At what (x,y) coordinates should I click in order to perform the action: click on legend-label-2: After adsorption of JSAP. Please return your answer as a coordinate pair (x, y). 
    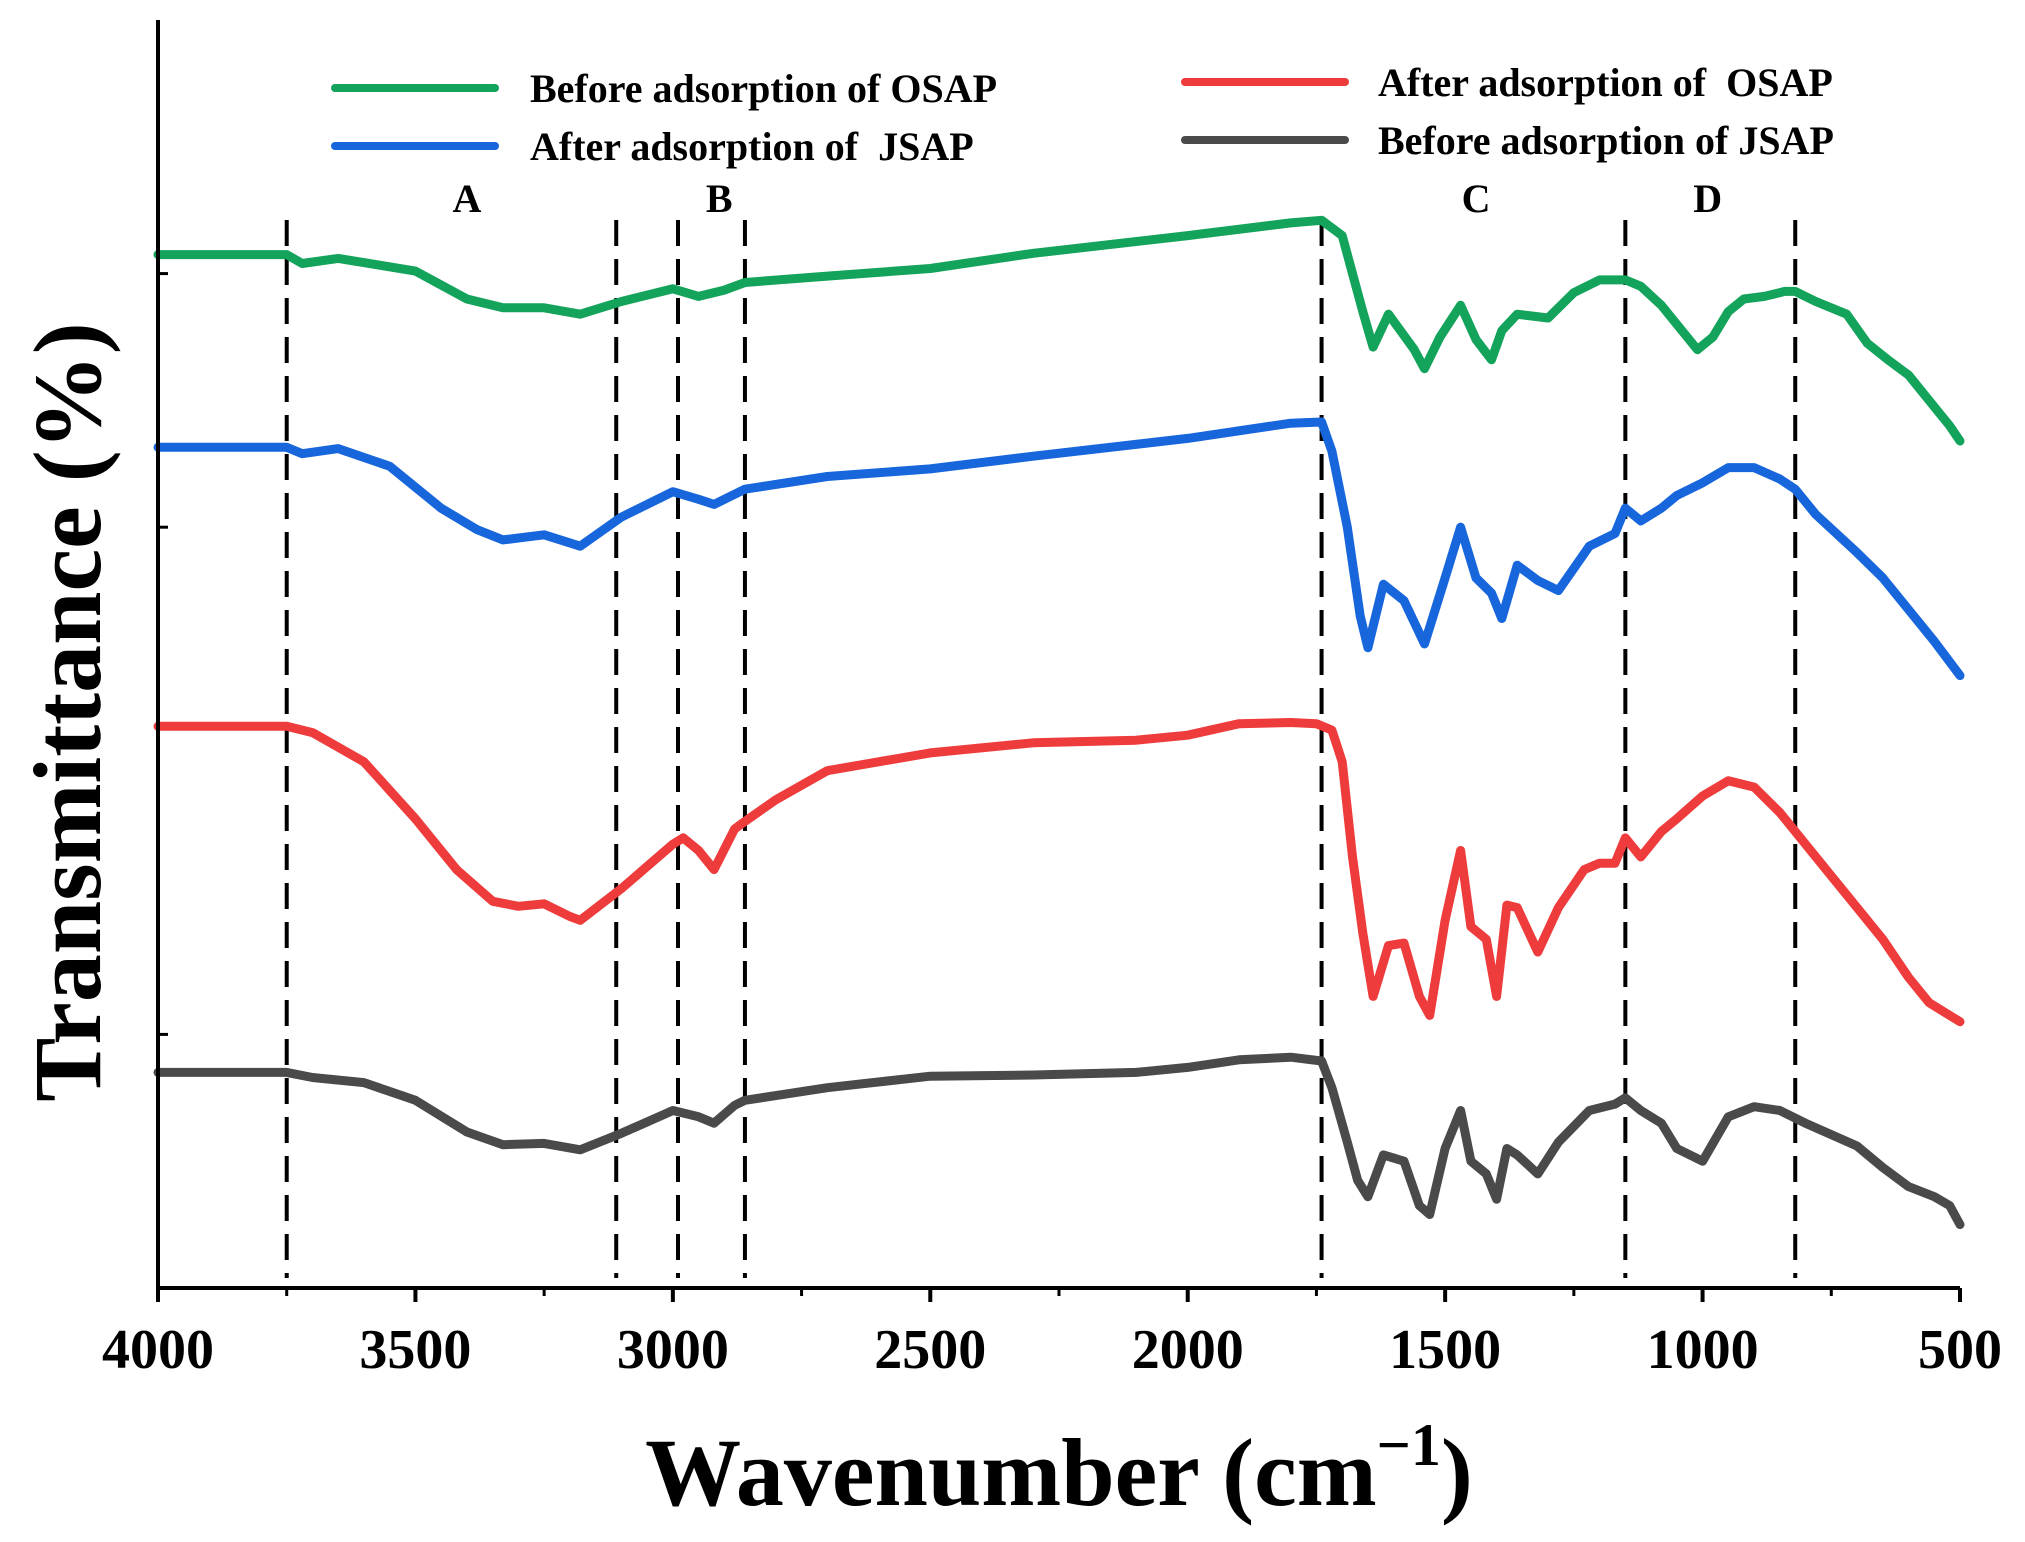
    Looking at the image, I should click on (752, 146).